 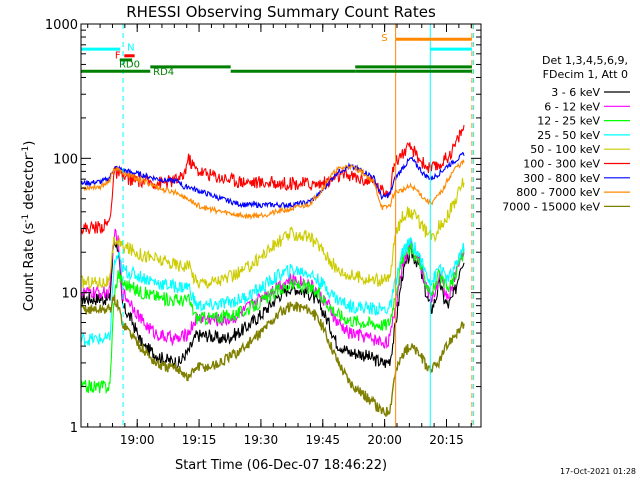 What do you see at coordinates (598, 471) in the screenshot?
I see `generation-timestamp: 17-Oct-2021 01:28` at bounding box center [598, 471].